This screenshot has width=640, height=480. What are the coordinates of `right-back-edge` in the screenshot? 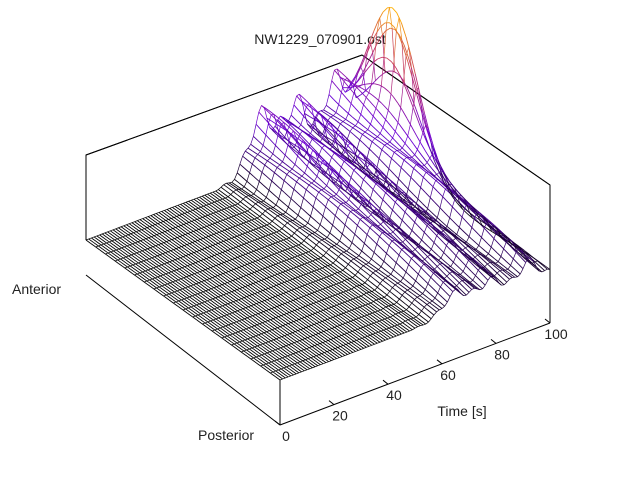 It's located at (456, 120).